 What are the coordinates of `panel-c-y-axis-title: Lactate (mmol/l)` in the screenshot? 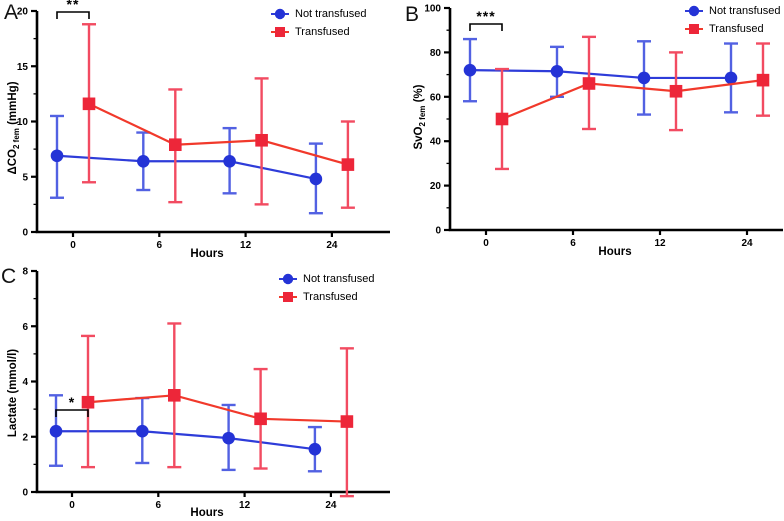 It's located at (12, 393).